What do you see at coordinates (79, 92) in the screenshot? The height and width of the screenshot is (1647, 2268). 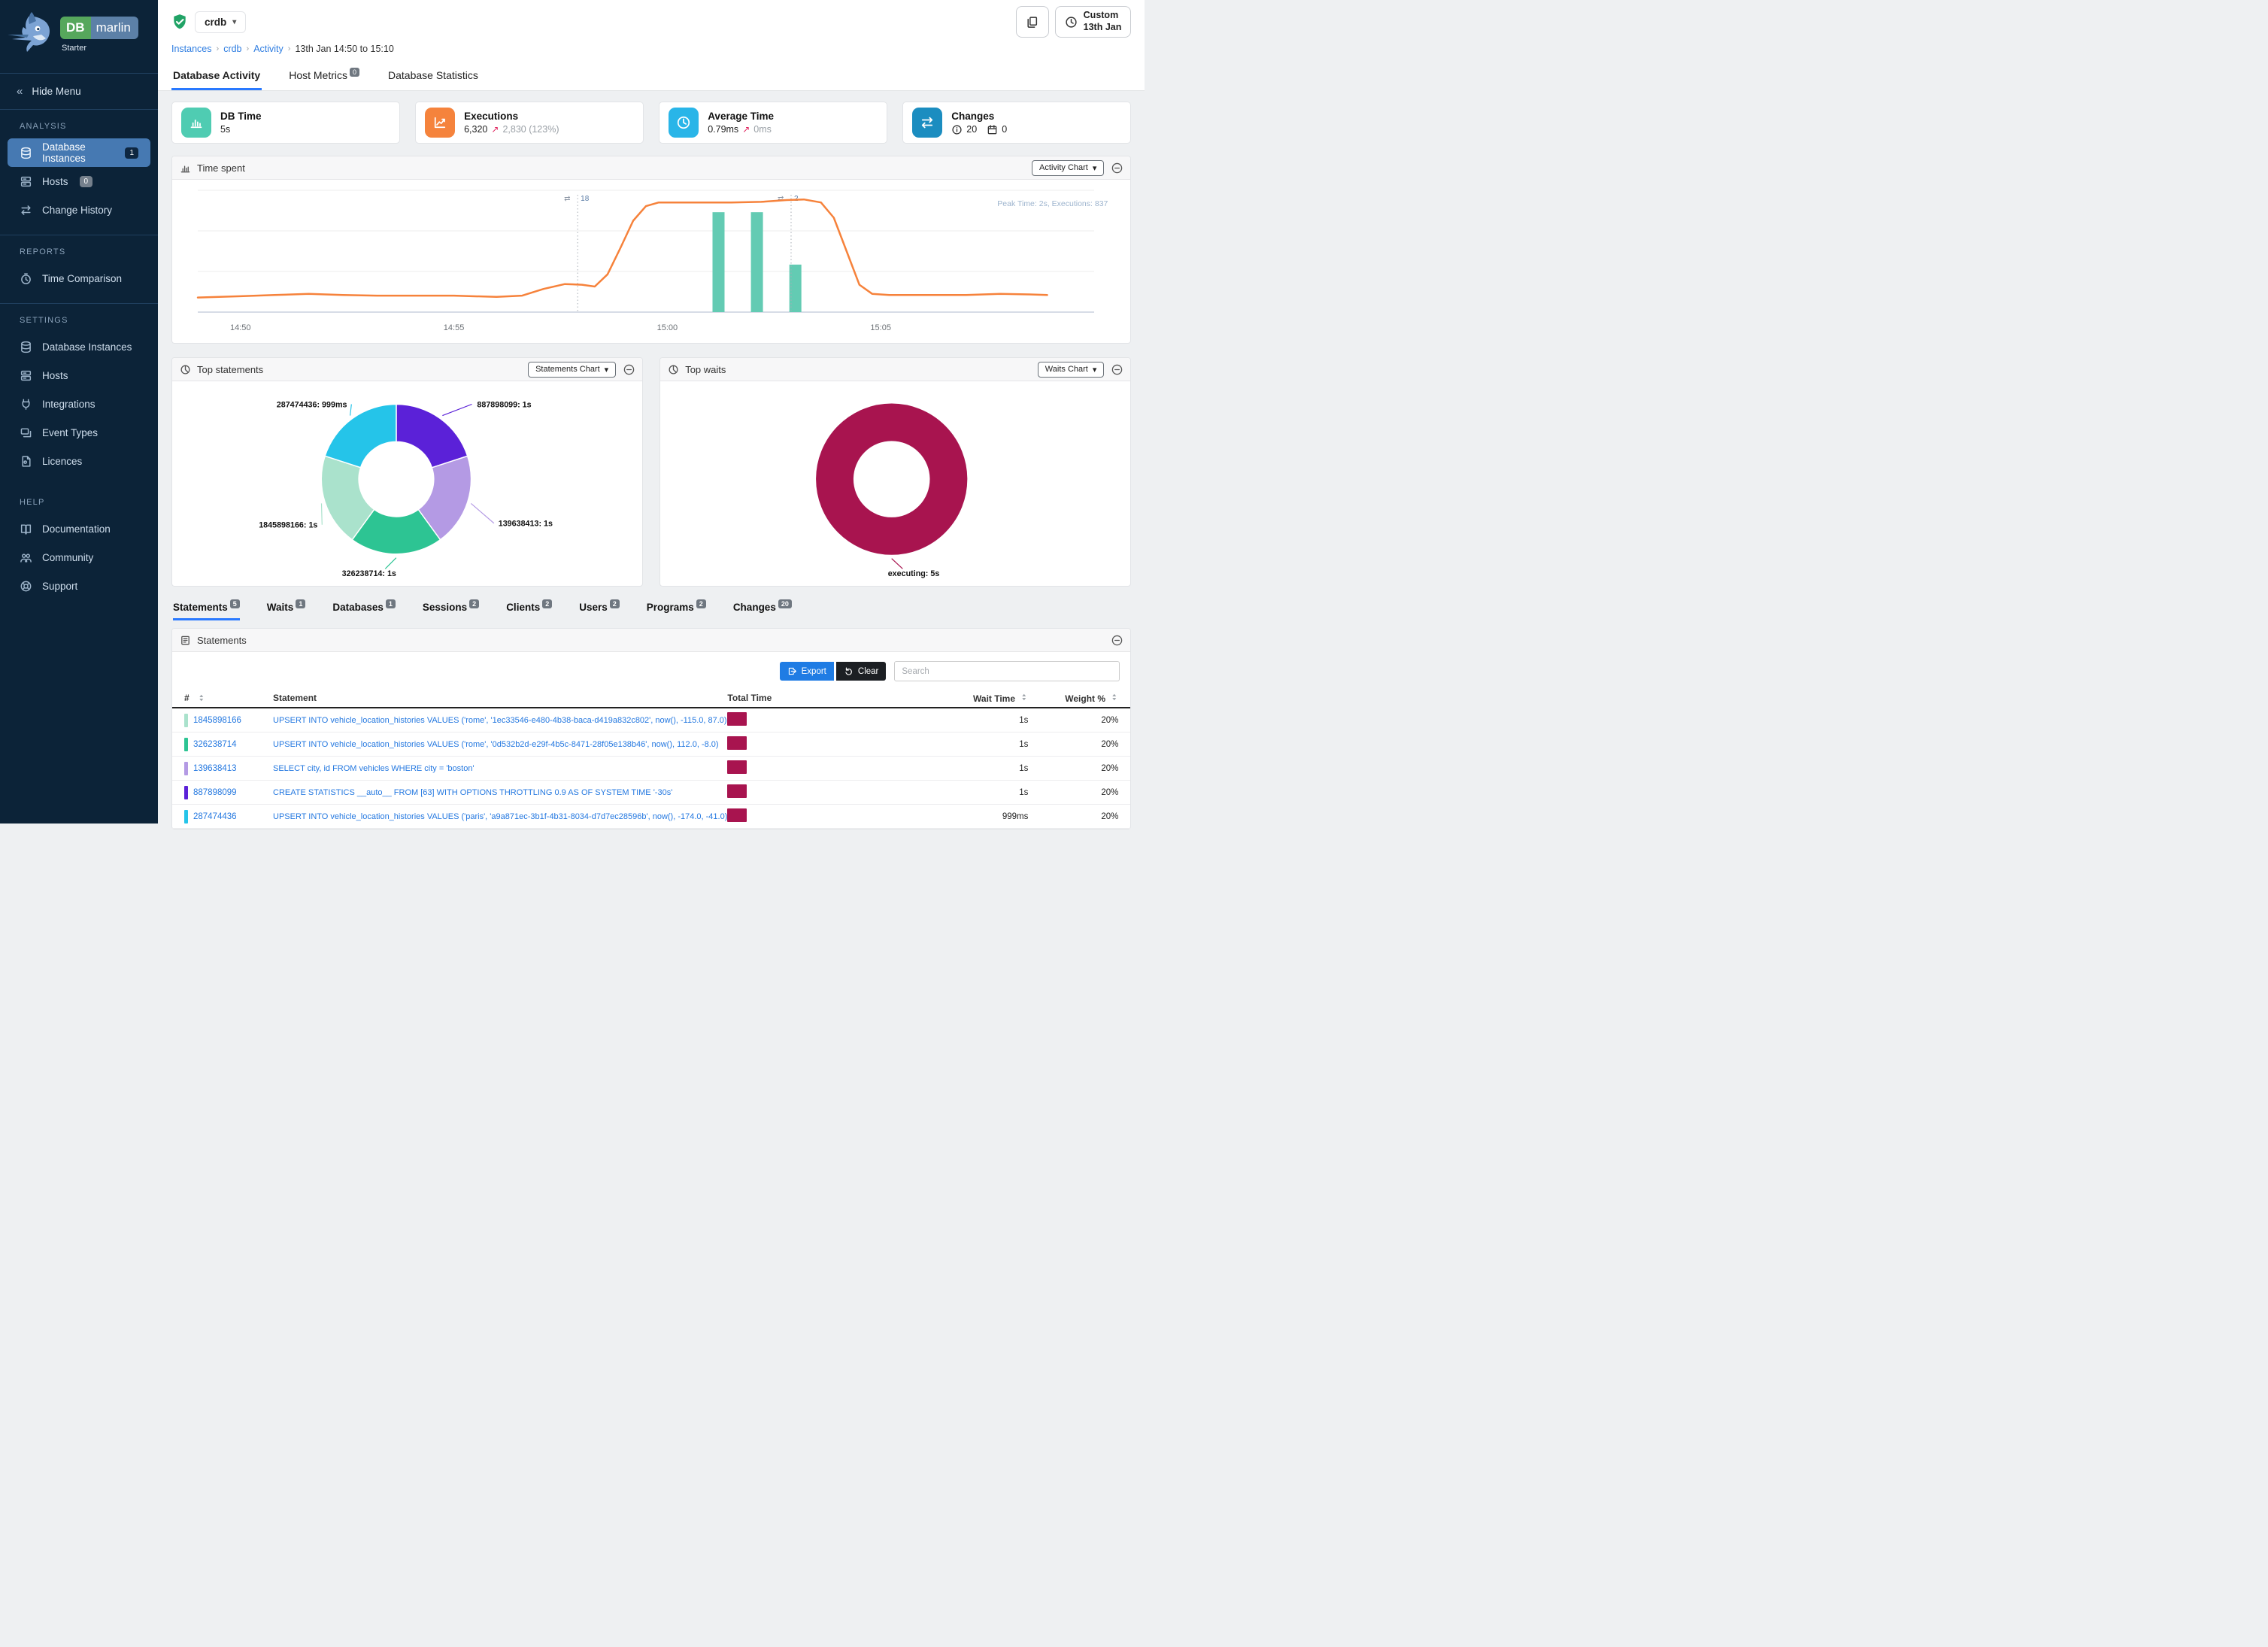 I see `hide-menu-button: « Hide Menu` at bounding box center [79, 92].